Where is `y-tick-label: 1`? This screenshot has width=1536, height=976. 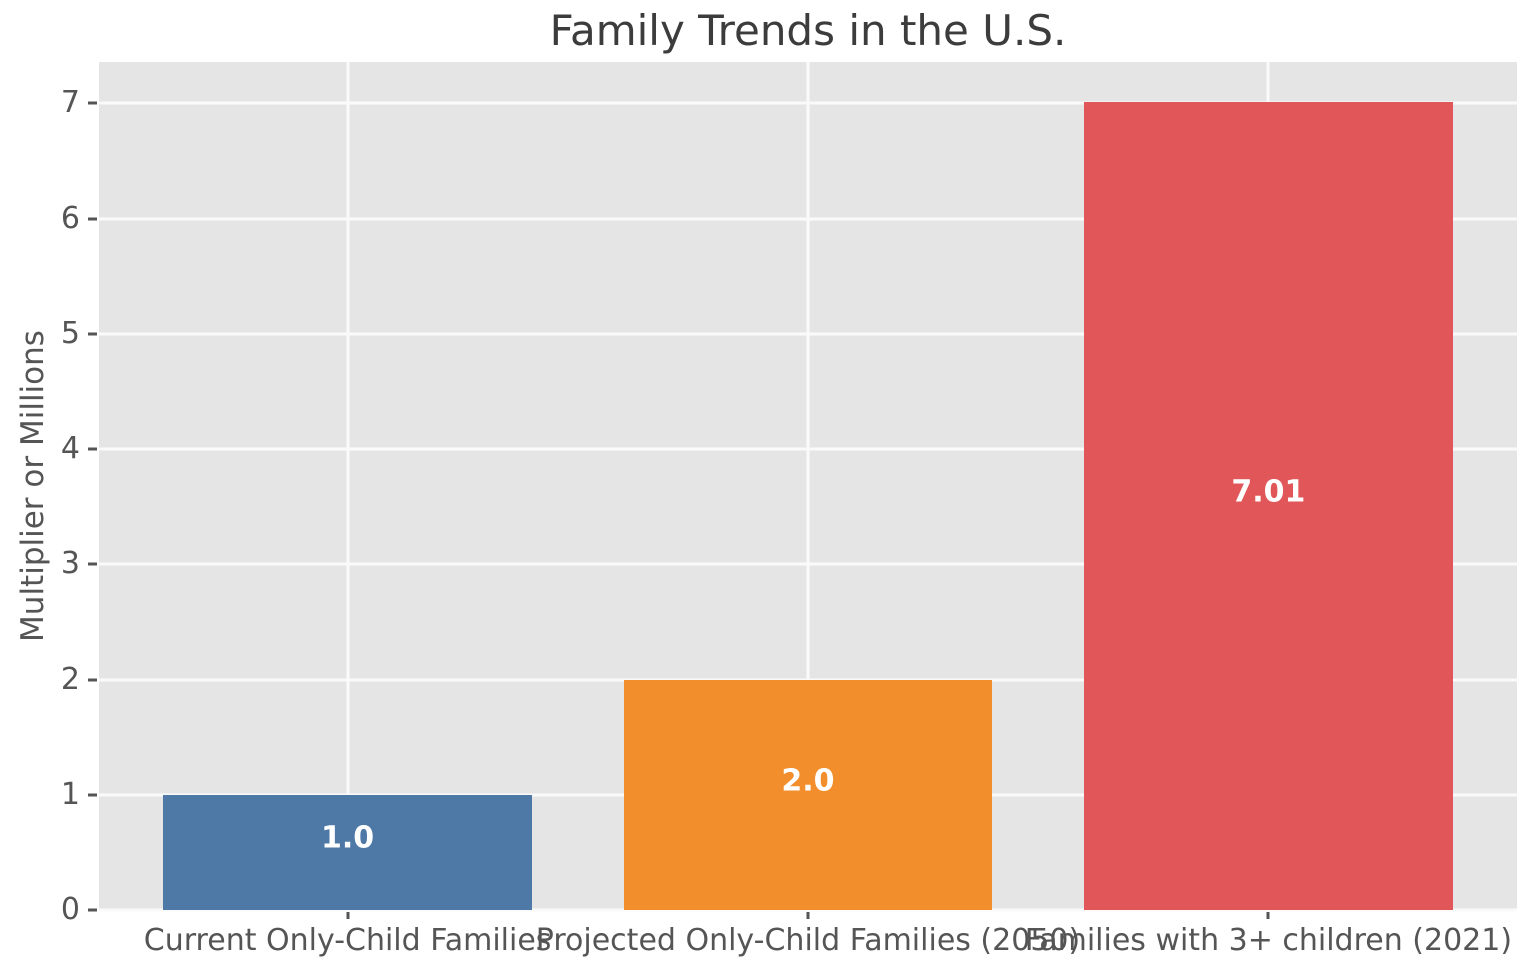
y-tick-label: 1 is located at coordinates (70, 794).